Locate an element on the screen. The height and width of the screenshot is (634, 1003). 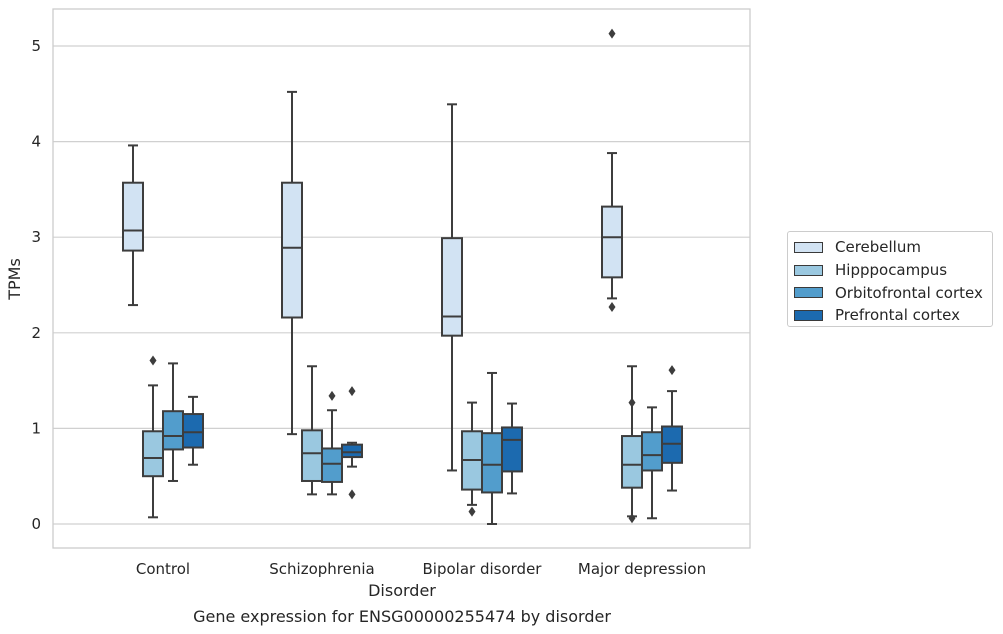
box-cerebellum-major-depression is located at coordinates (612, 170).